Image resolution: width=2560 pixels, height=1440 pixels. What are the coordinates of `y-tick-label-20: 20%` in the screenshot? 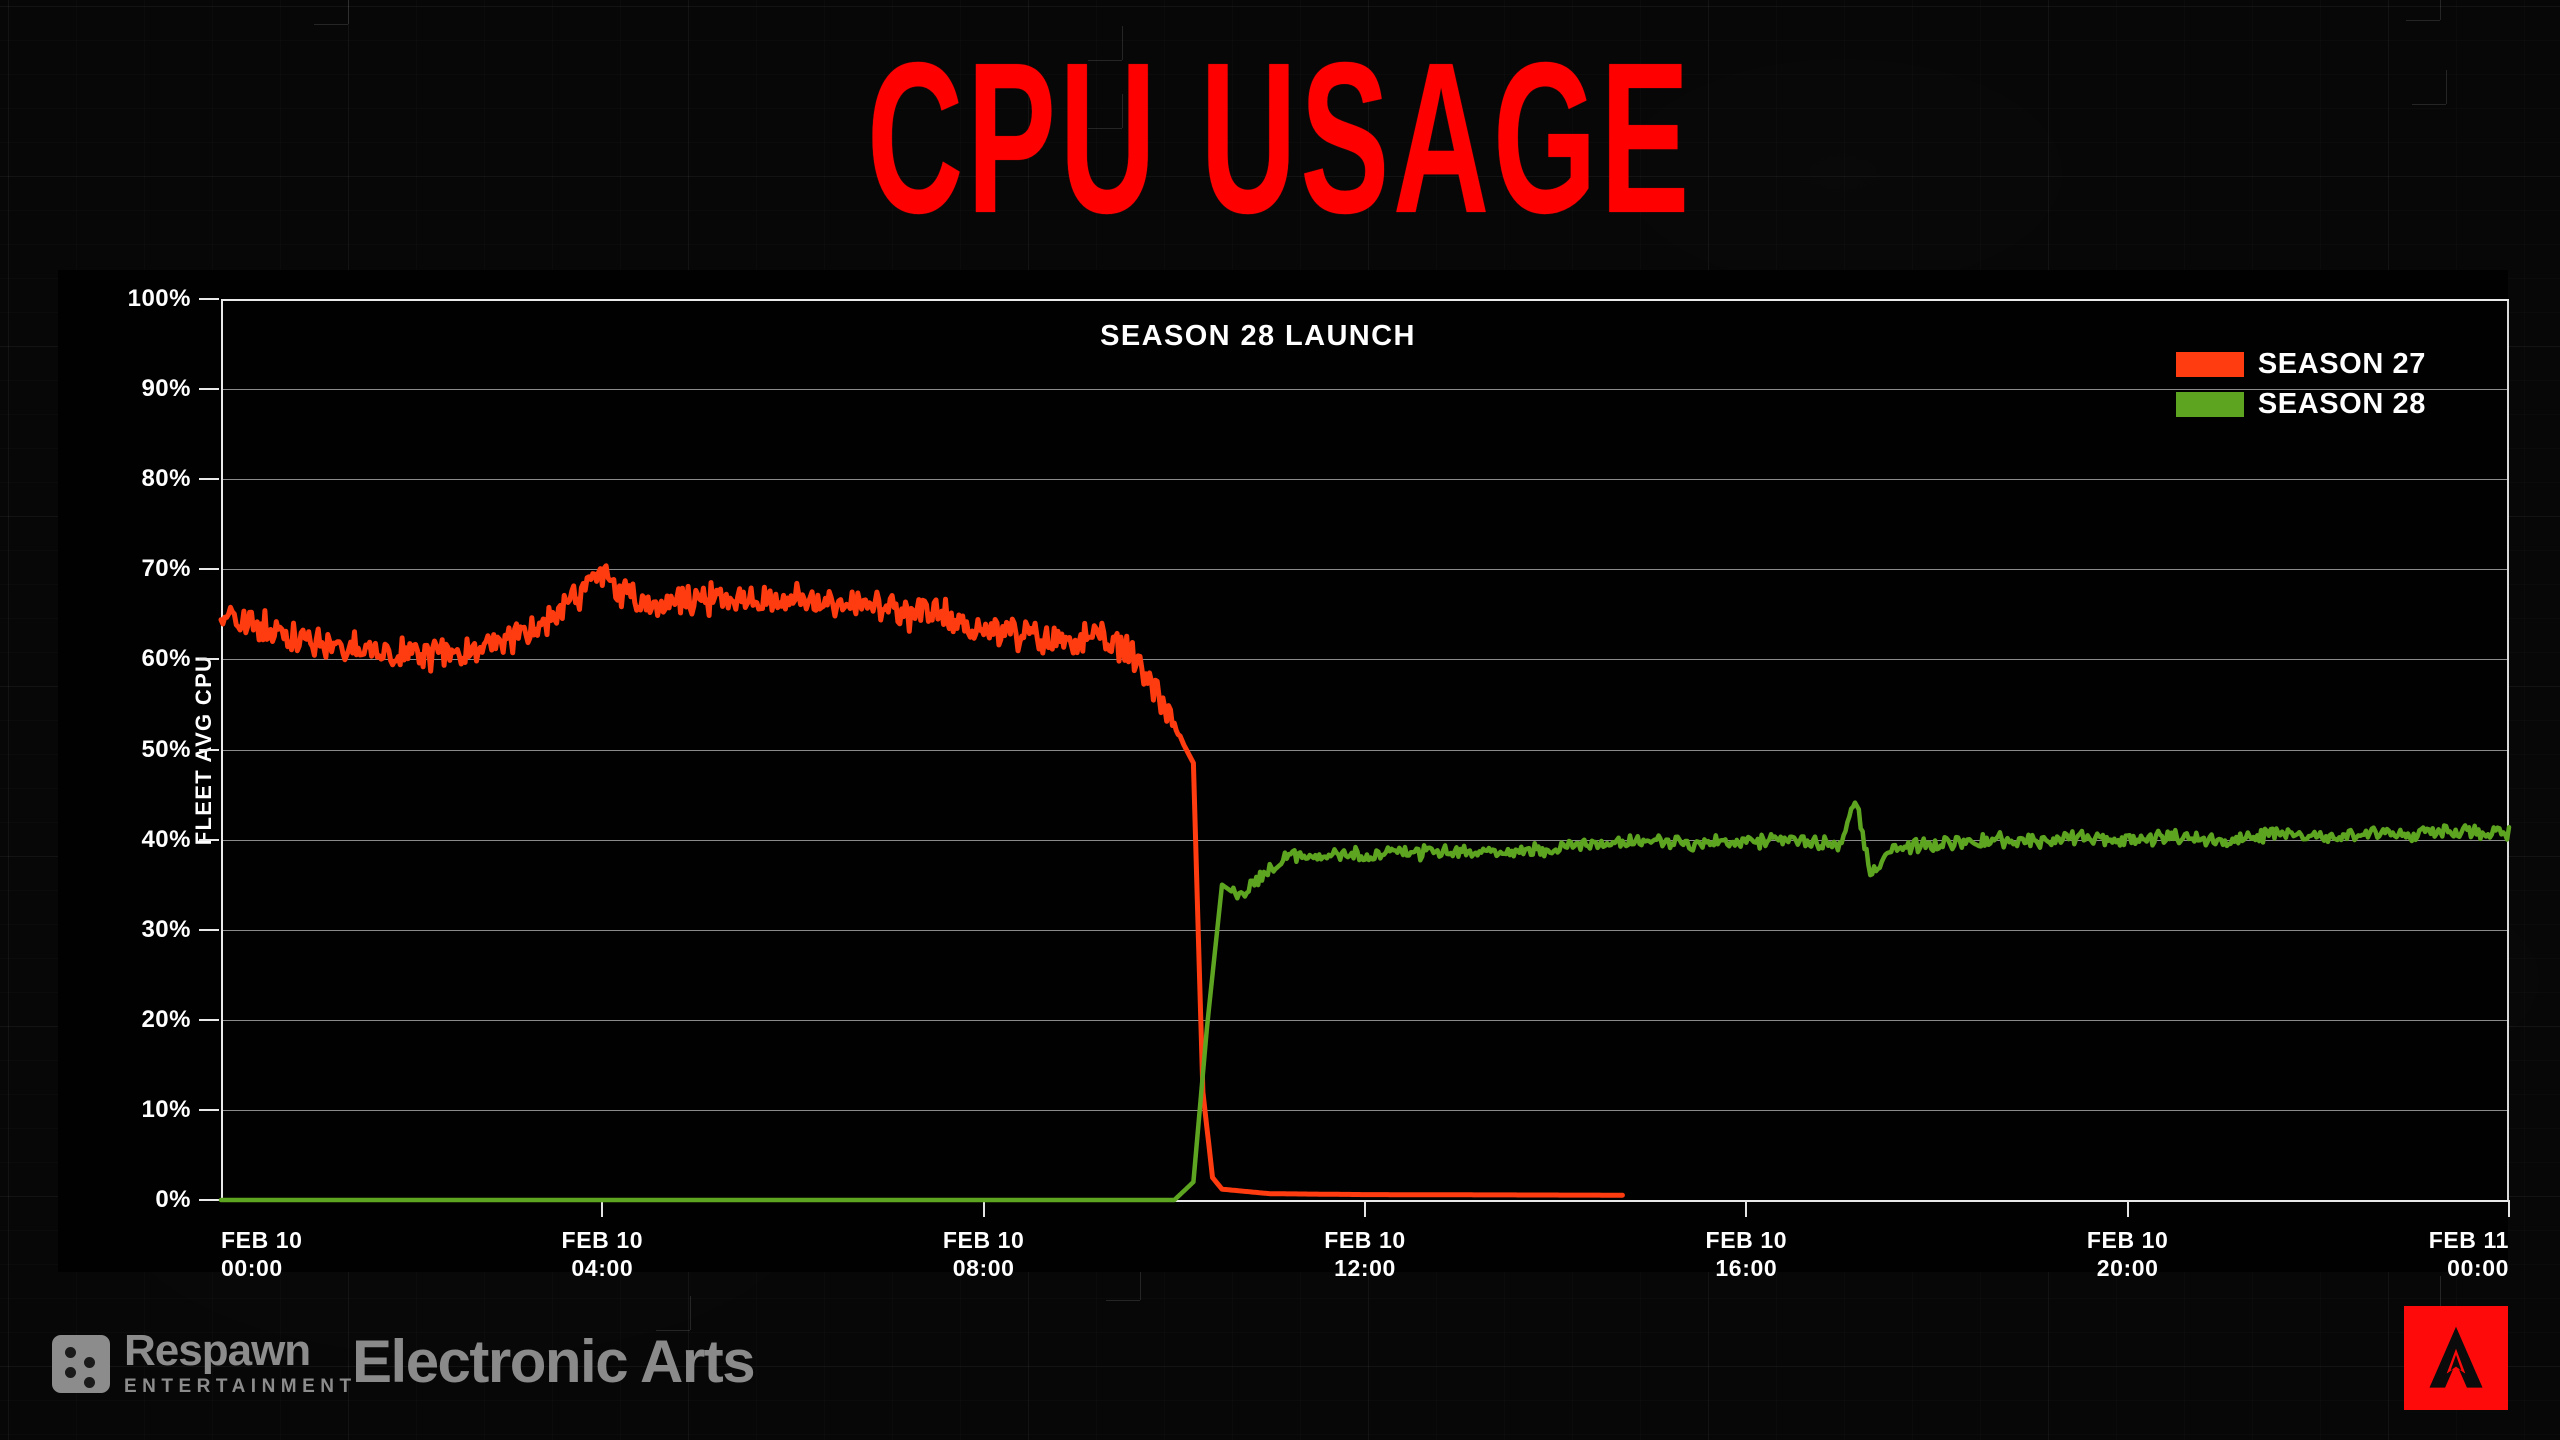 It's located at (166, 1019).